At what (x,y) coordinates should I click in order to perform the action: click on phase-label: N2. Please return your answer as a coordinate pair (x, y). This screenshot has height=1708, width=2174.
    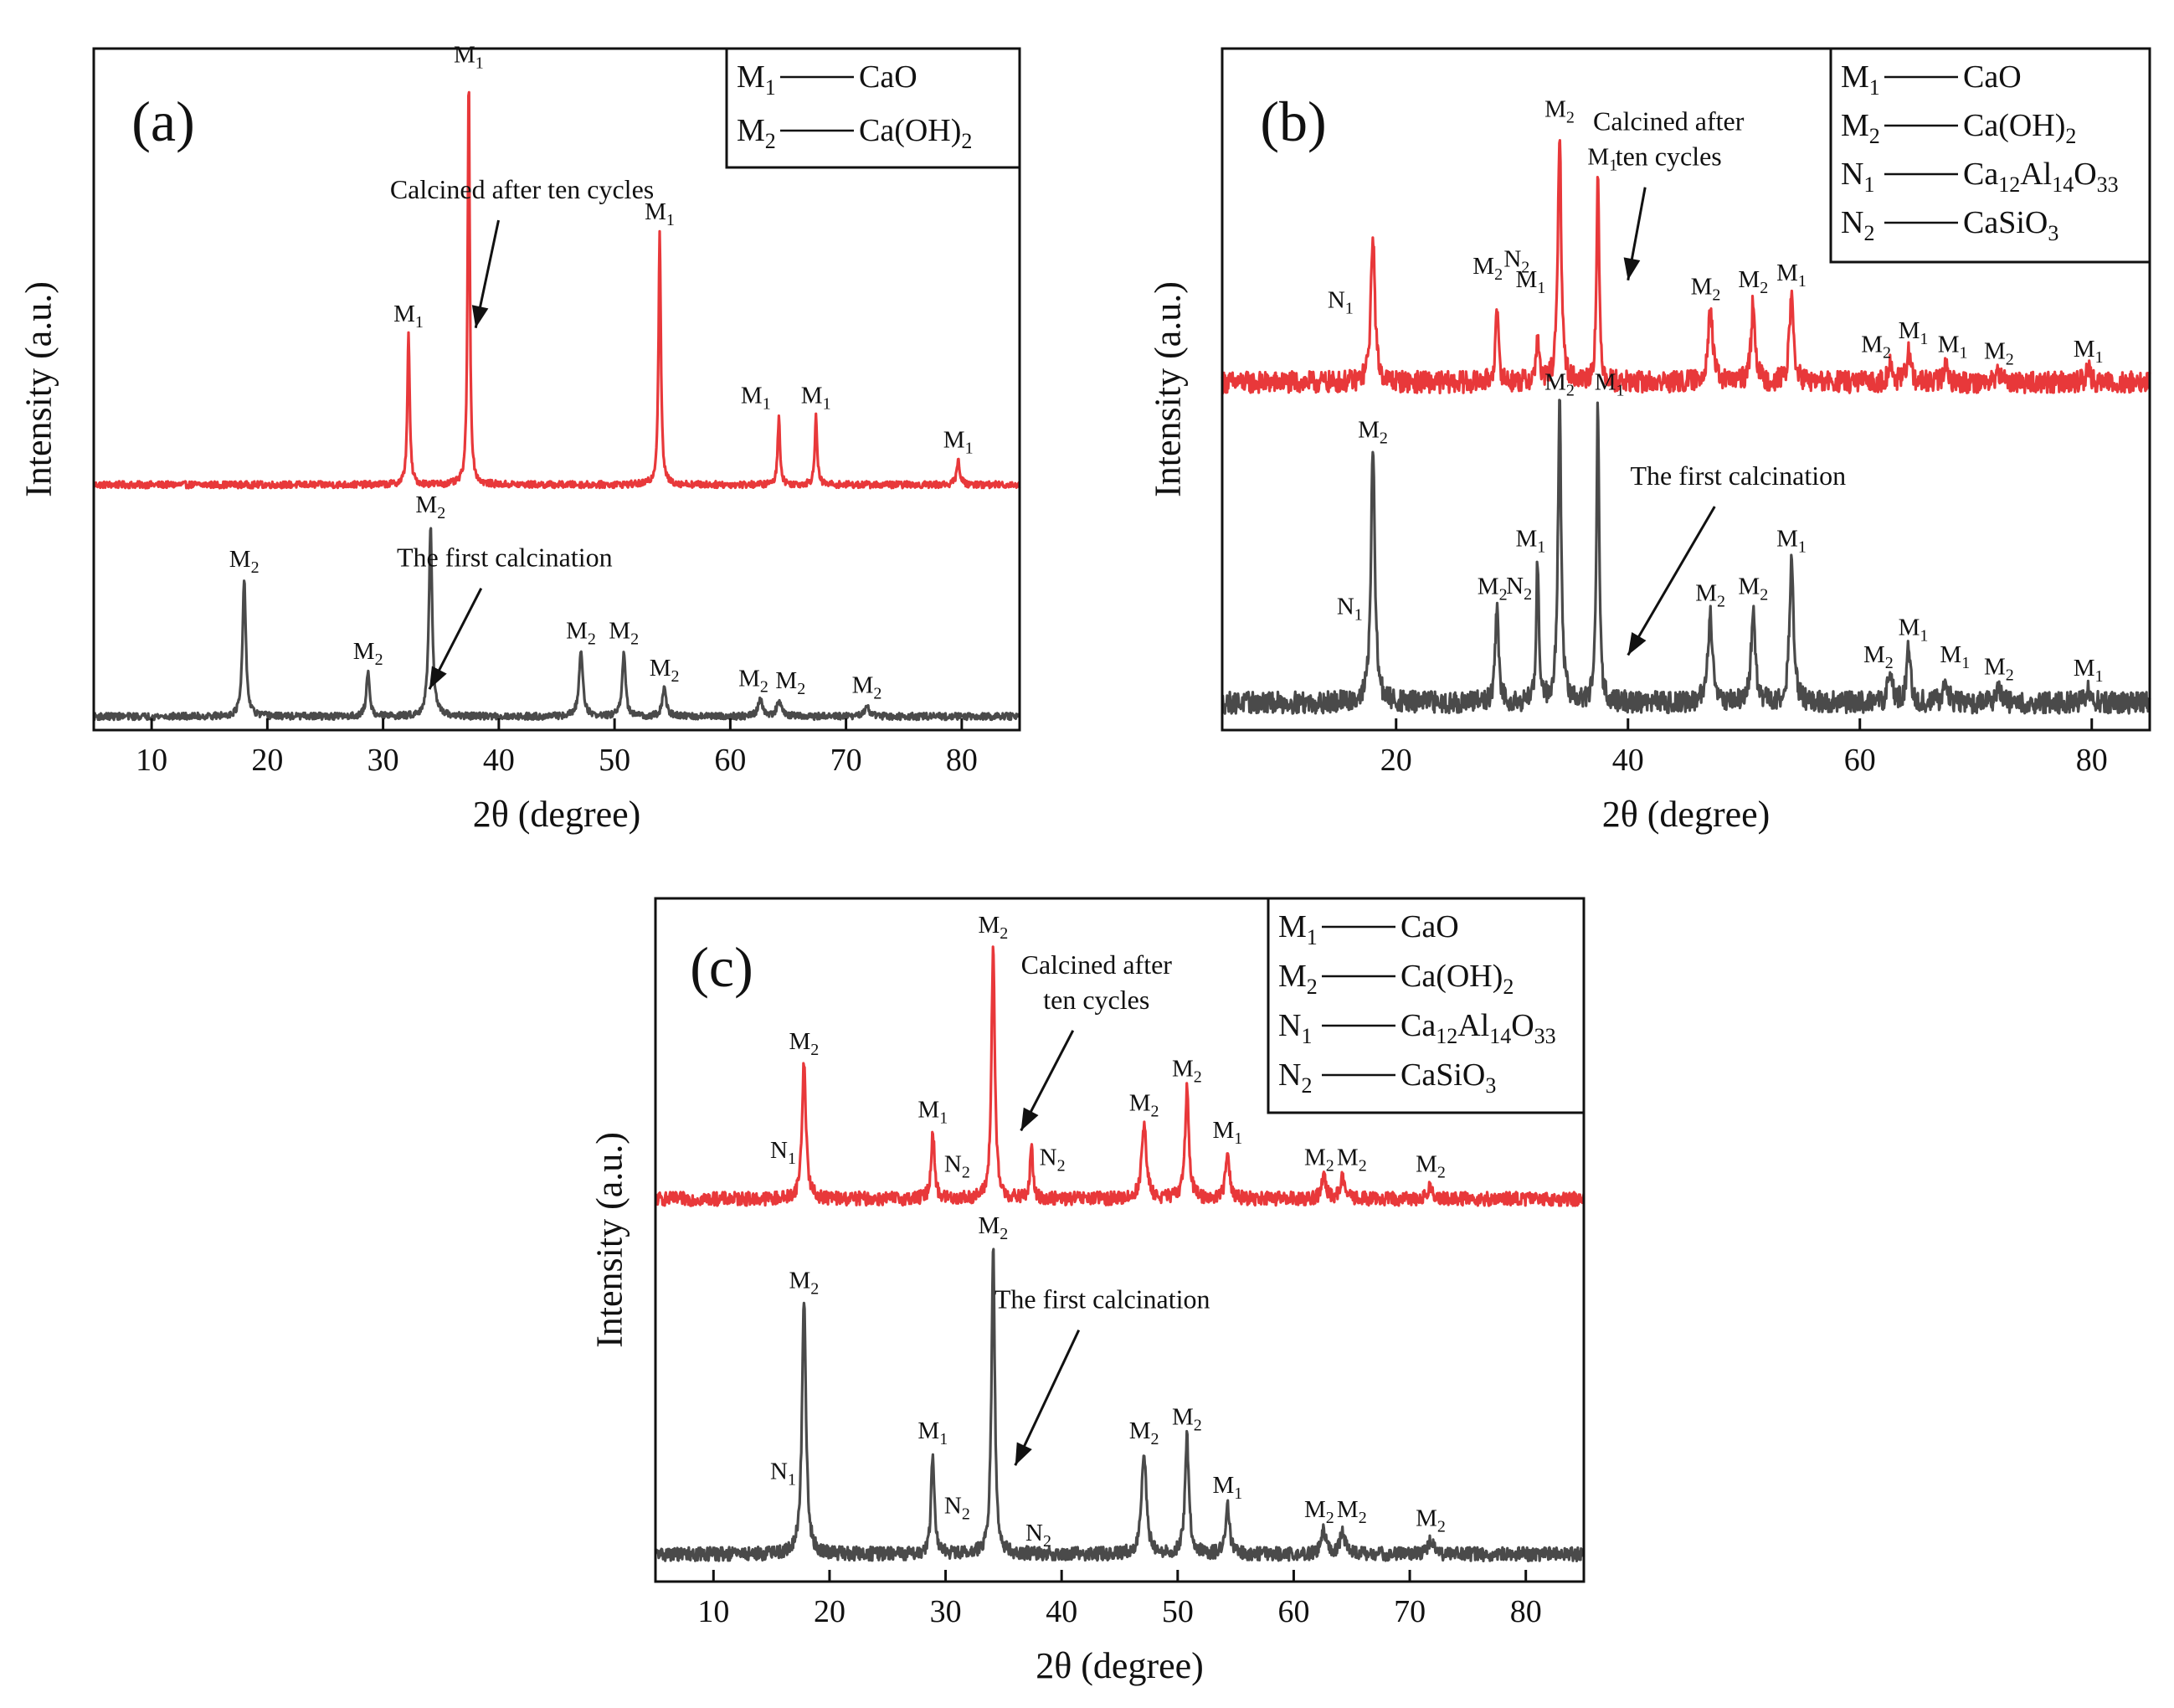
    Looking at the image, I should click on (1519, 588).